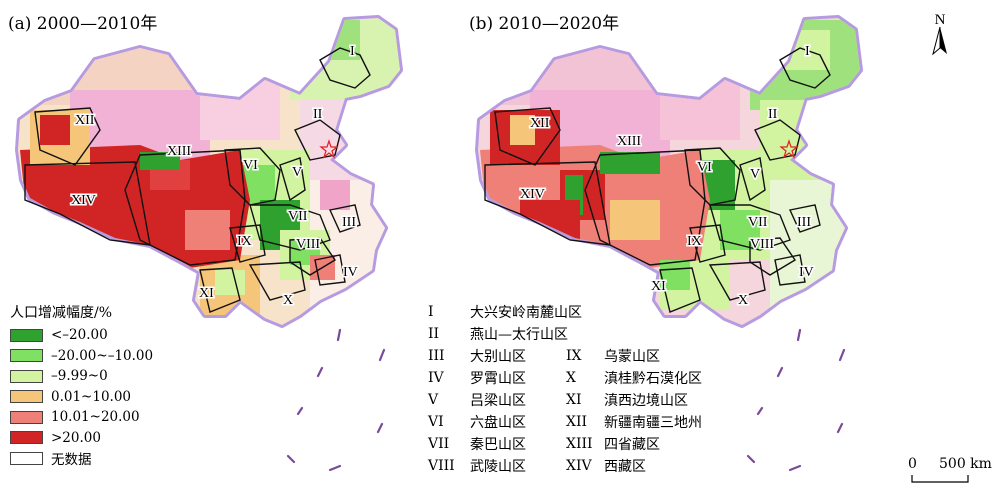 This screenshot has height=487, width=1000. I want to click on key-name: 西藏区, so click(625, 467).